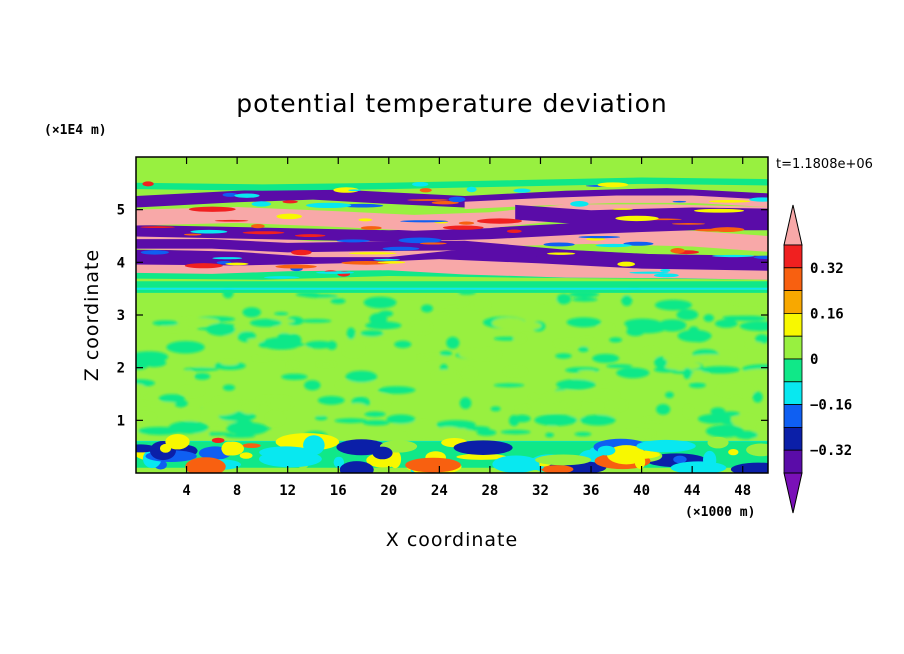 The width and height of the screenshot is (904, 654). I want to click on y-tick-label: 2, so click(121, 369).